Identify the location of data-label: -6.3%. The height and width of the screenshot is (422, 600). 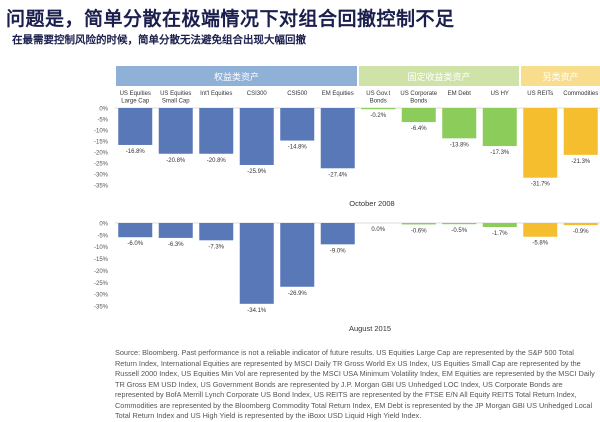
(176, 245).